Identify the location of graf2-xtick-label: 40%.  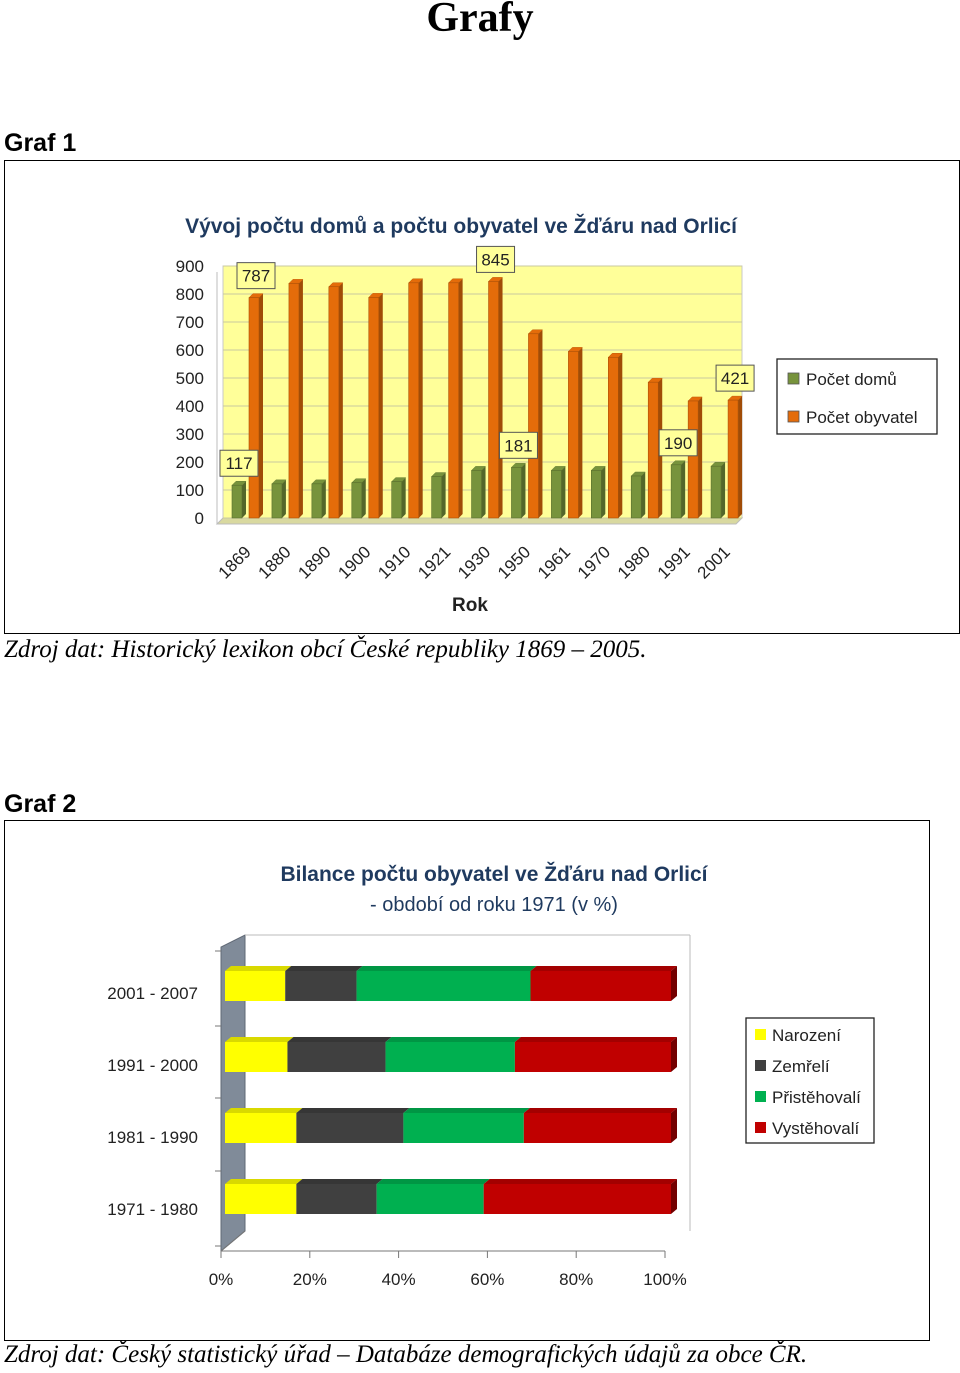
(399, 1279).